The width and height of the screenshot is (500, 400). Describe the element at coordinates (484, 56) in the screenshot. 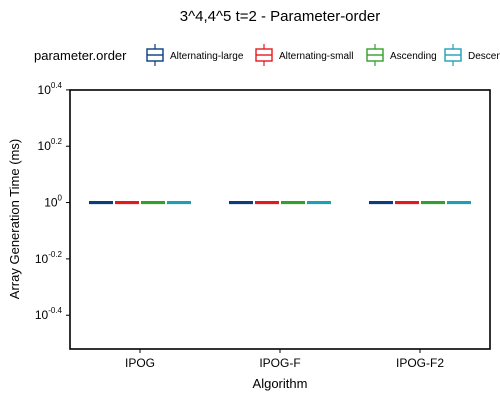

I see `legend-label: Descending` at that location.